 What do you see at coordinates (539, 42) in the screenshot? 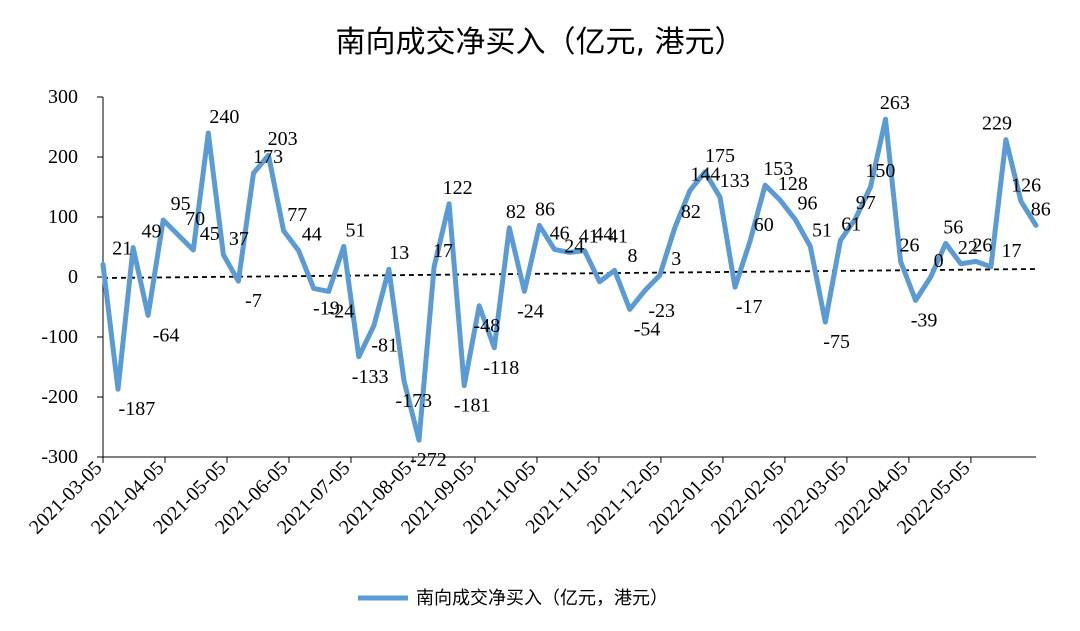
I see `chart-title: 南向成交净买入（亿元, 港元）` at bounding box center [539, 42].